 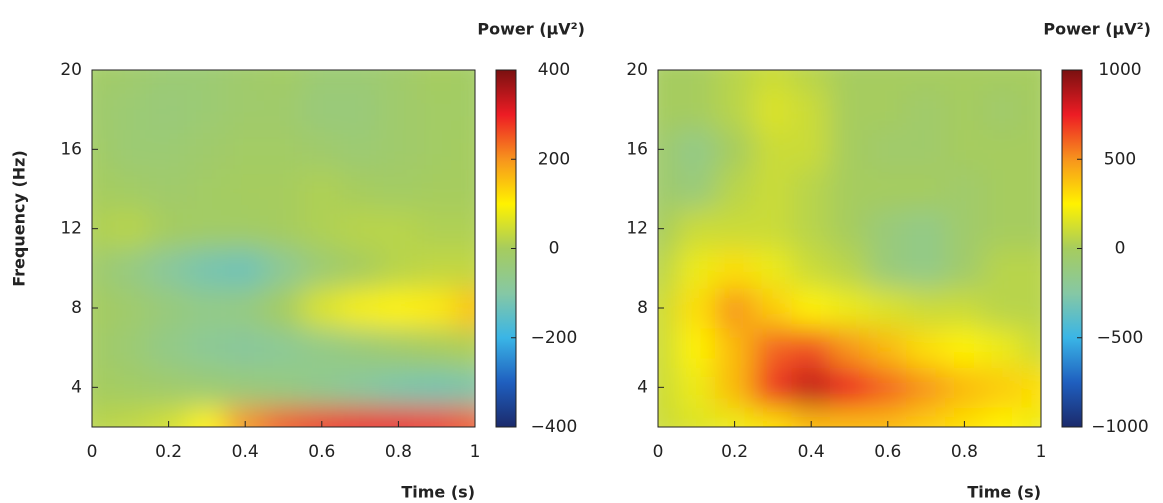 What do you see at coordinates (554, 249) in the screenshot?
I see `colorbar-tick-label: 0` at bounding box center [554, 249].